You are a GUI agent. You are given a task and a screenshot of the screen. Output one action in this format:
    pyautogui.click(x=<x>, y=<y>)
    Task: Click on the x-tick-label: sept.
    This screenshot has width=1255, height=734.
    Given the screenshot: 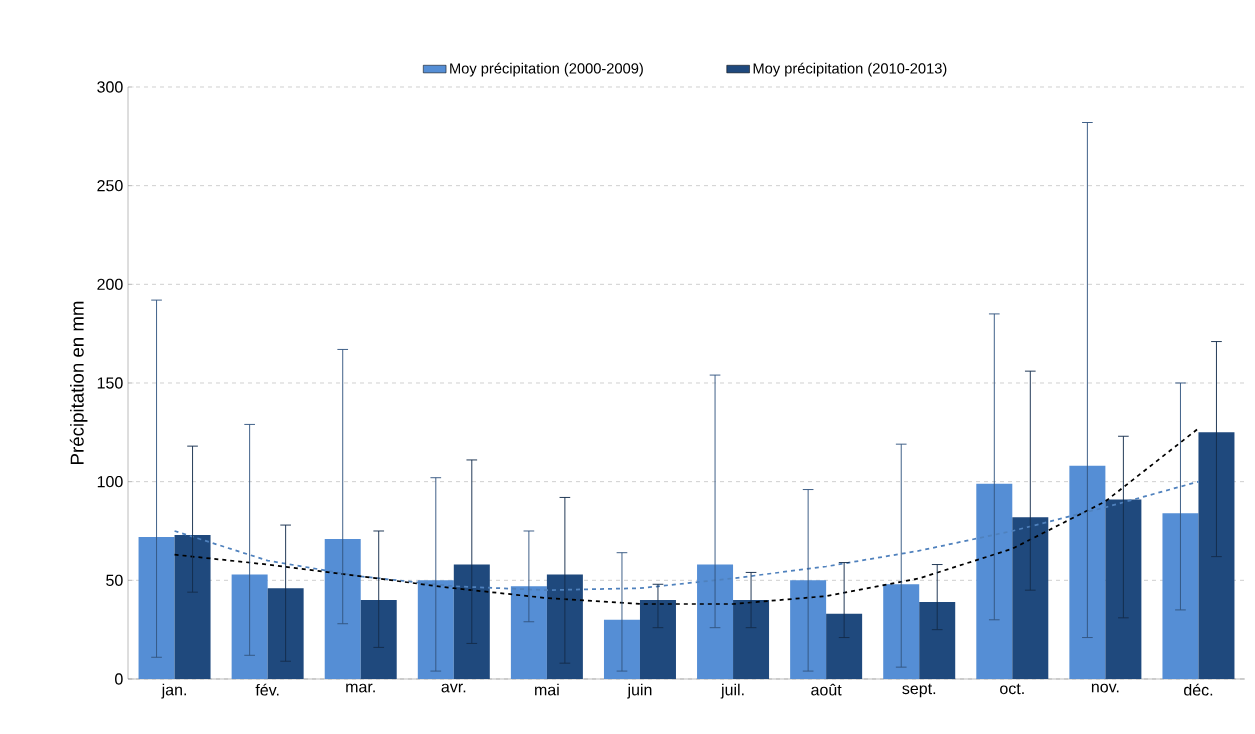 What is the action you would take?
    pyautogui.click(x=919, y=690)
    